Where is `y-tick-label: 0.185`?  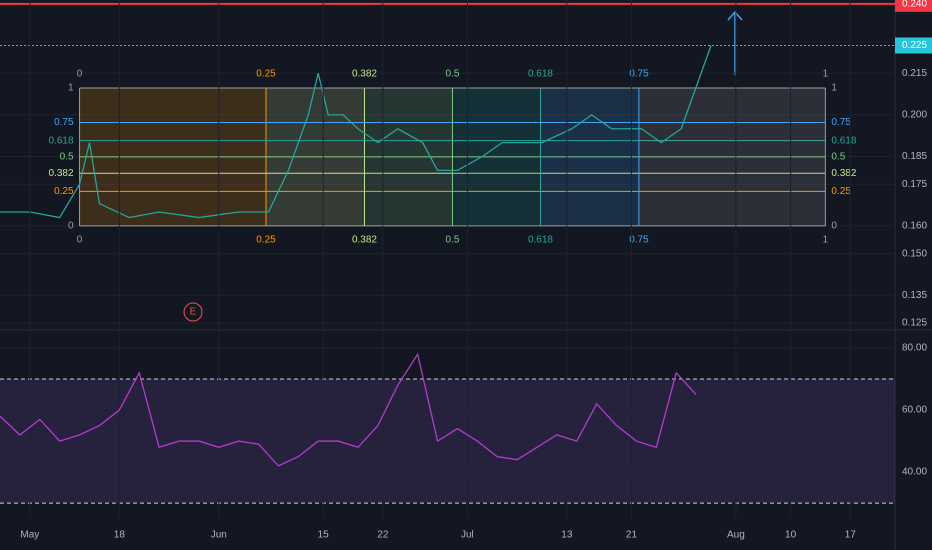 y-tick-label: 0.185 is located at coordinates (914, 156).